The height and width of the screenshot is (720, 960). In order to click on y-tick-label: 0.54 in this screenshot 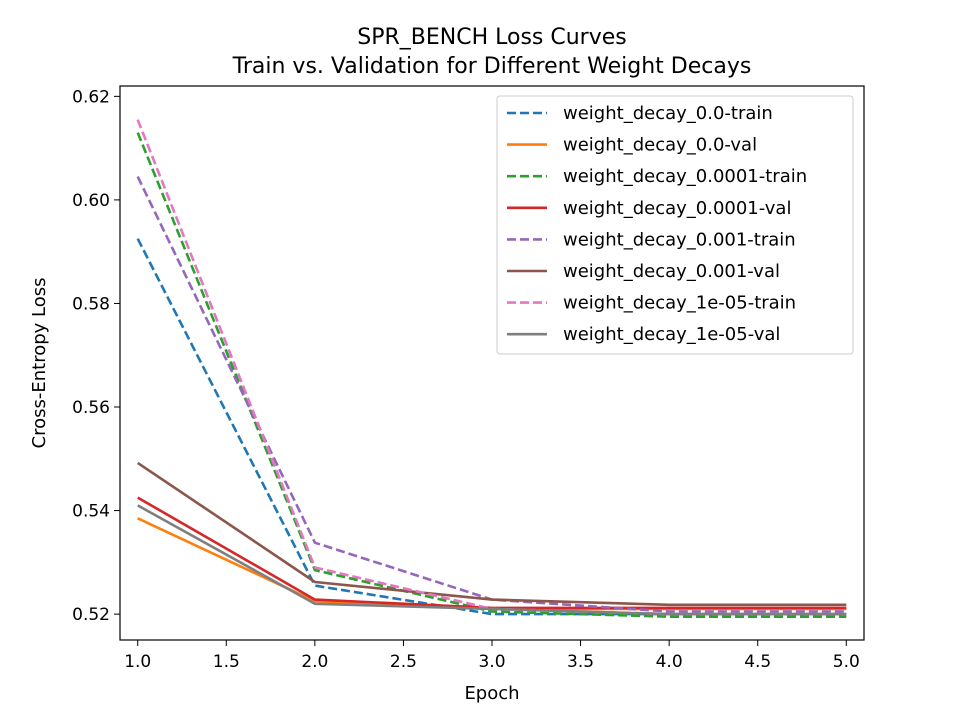, I will do `click(91, 512)`.